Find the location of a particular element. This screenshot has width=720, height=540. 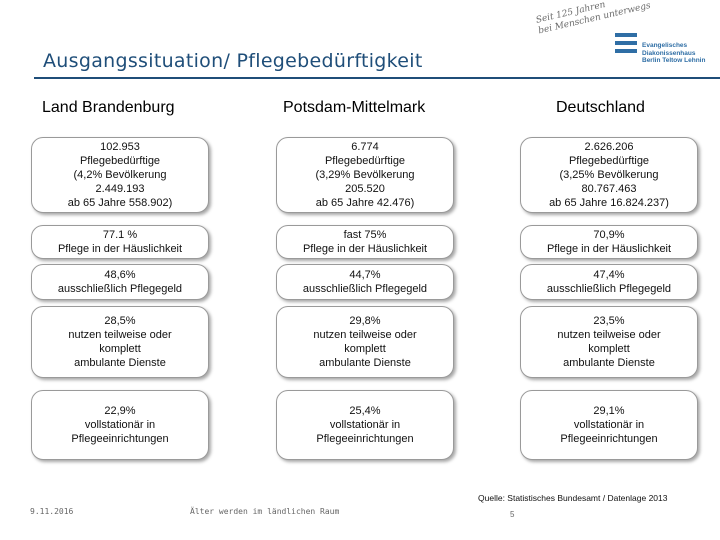

stat-box: 29,1% vollstationär in Pflegeeinrichtungen is located at coordinates (609, 425).